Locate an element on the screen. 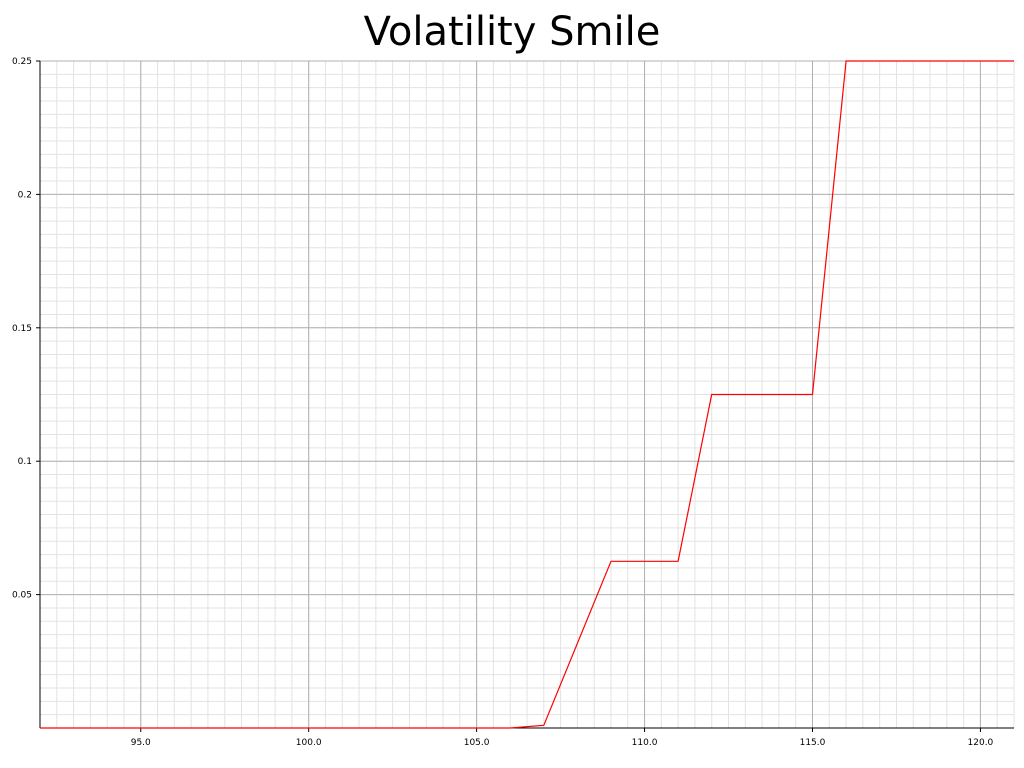 Image resolution: width=1024 pixels, height=768 pixels. x-tick-label: 95.0 is located at coordinates (141, 743).